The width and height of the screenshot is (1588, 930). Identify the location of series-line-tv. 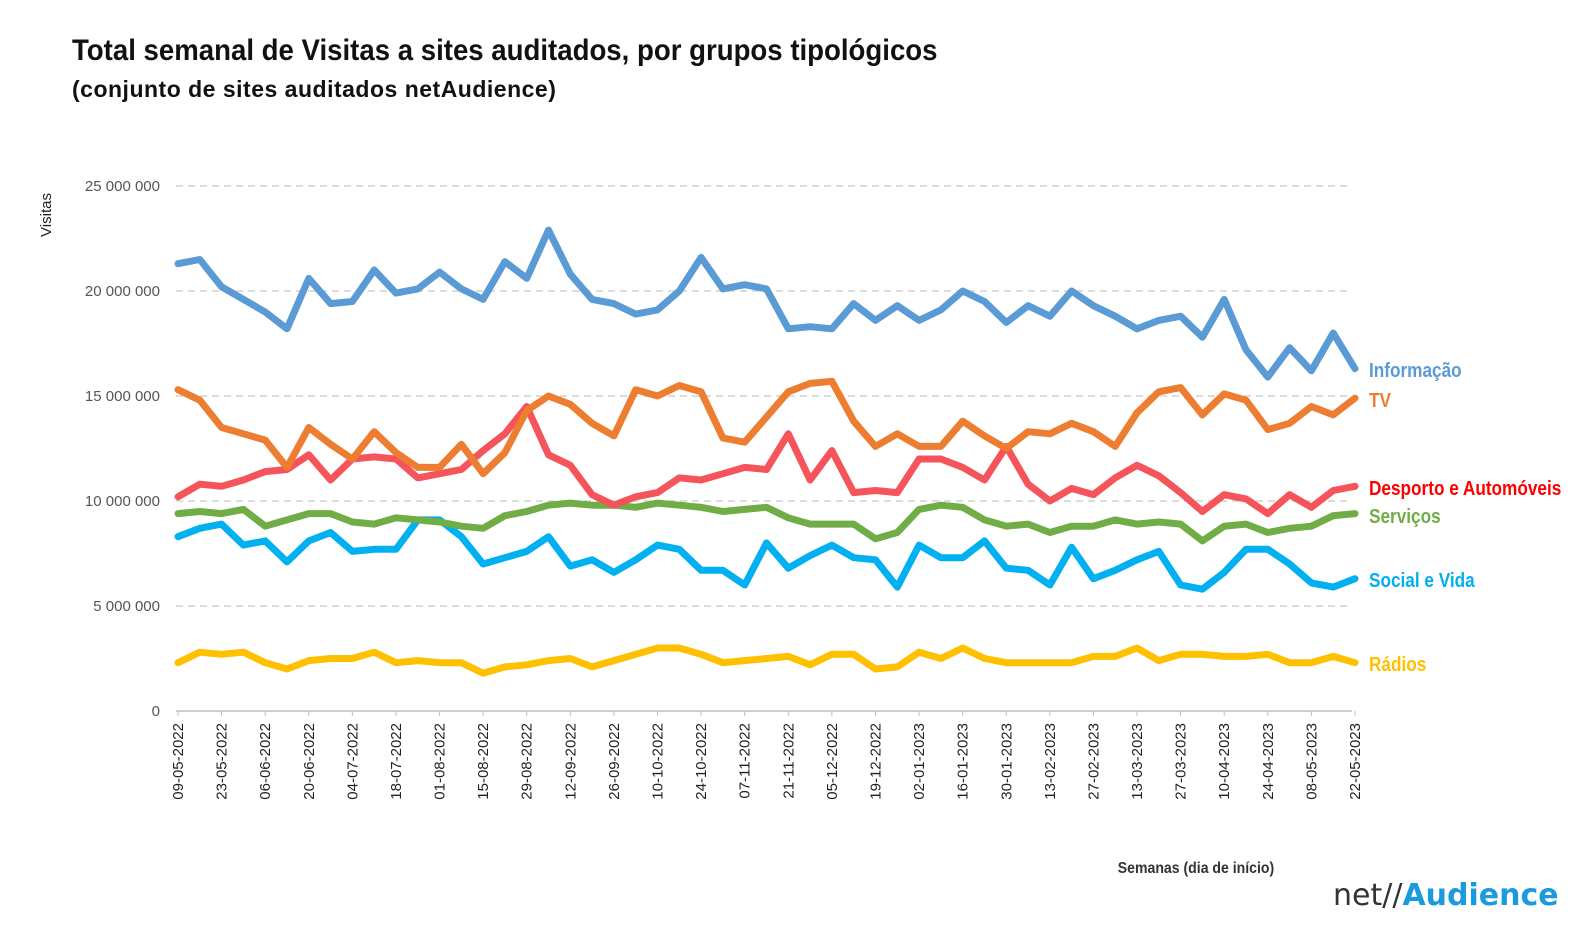
(766, 427).